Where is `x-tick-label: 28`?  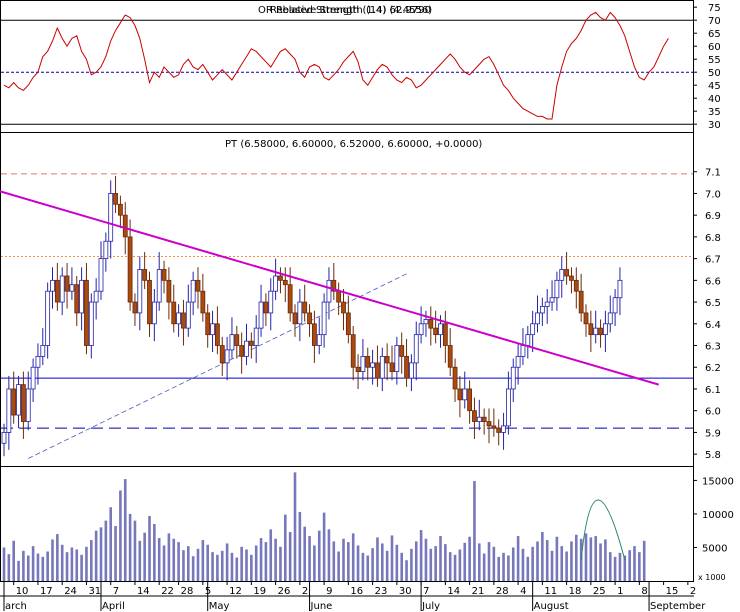
x-tick-label: 28 is located at coordinates (187, 591).